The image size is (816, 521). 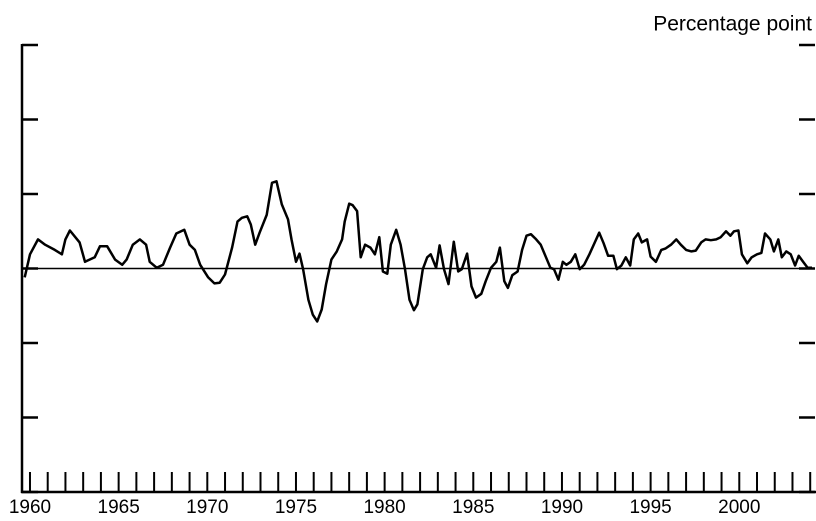 What do you see at coordinates (30, 507) in the screenshot?
I see `x-tick-label: 1960` at bounding box center [30, 507].